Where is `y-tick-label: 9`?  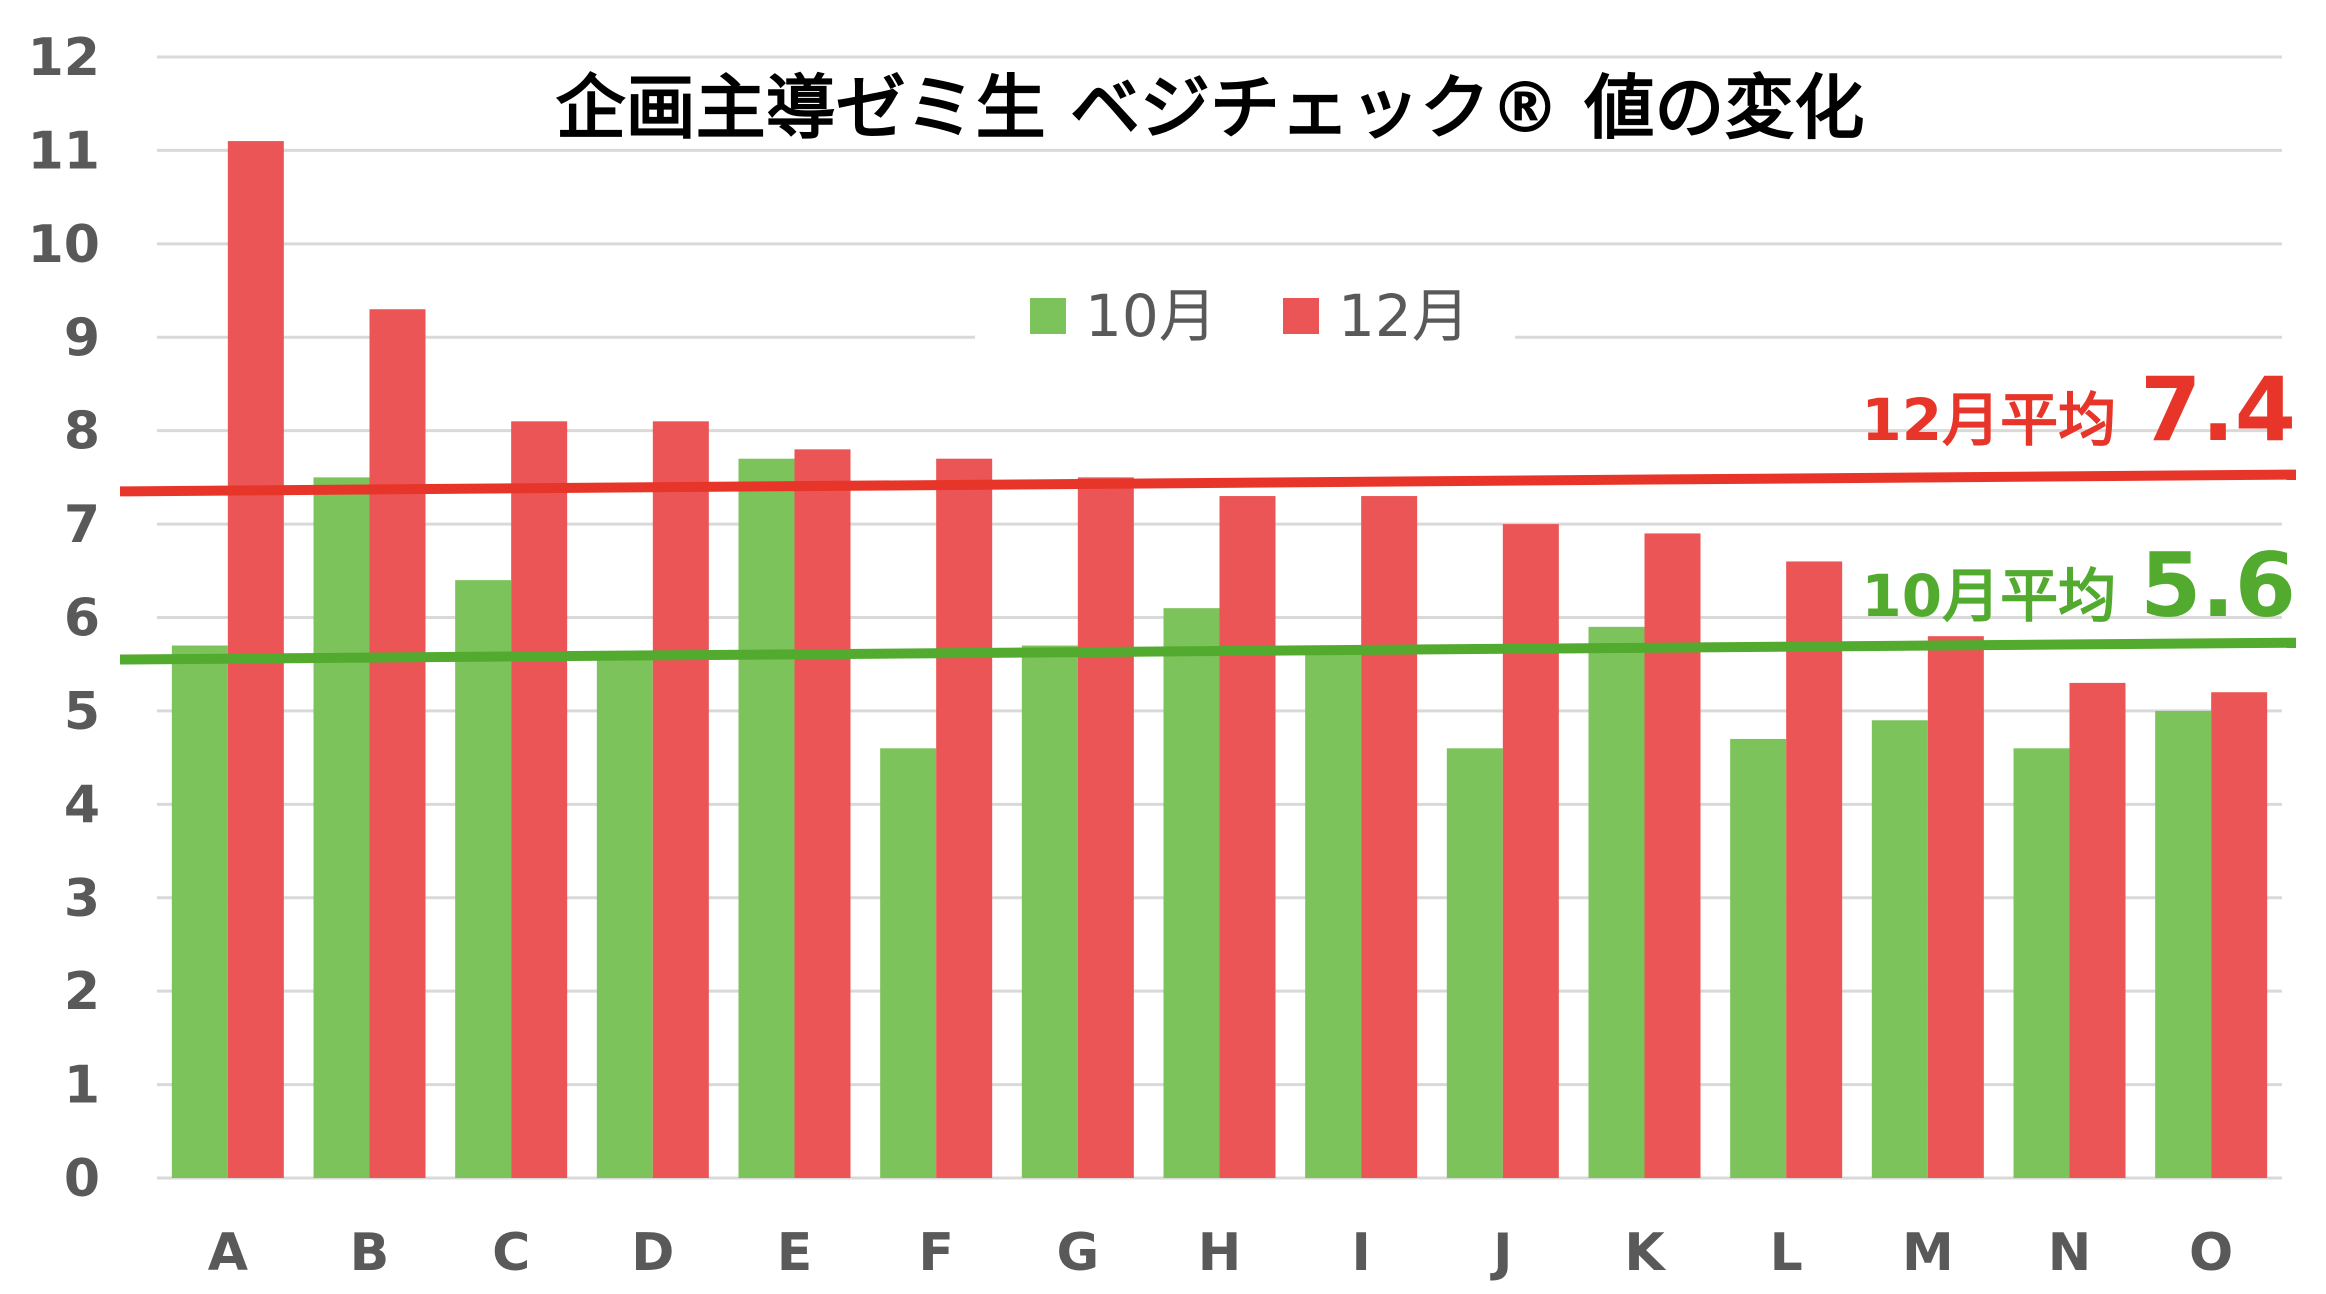
y-tick-label: 9 is located at coordinates (82, 338).